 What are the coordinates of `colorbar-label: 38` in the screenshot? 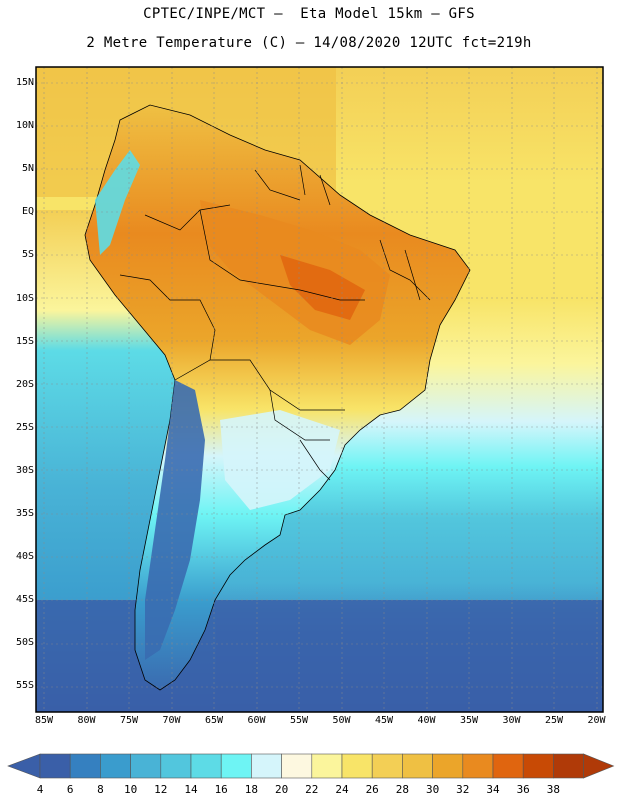 It's located at (553, 789).